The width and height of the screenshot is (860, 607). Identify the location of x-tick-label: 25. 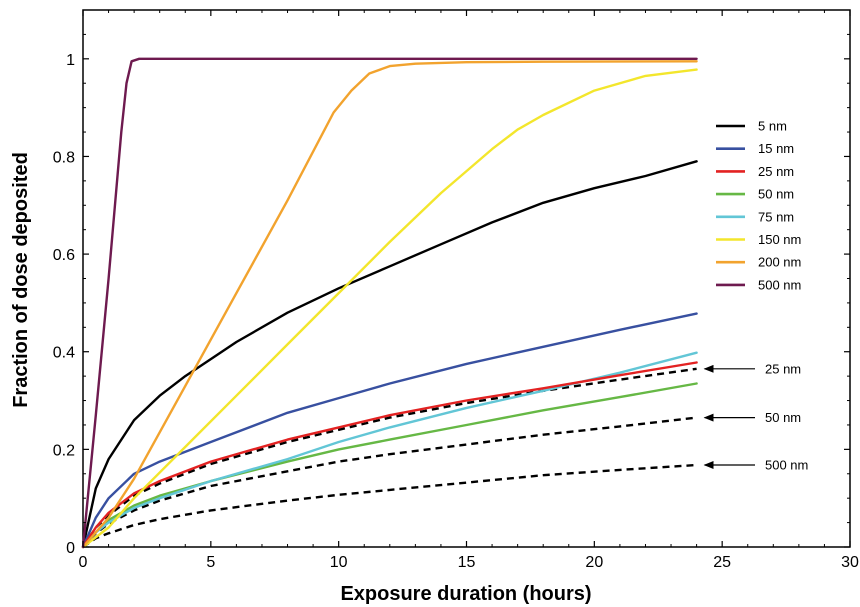
(722, 562).